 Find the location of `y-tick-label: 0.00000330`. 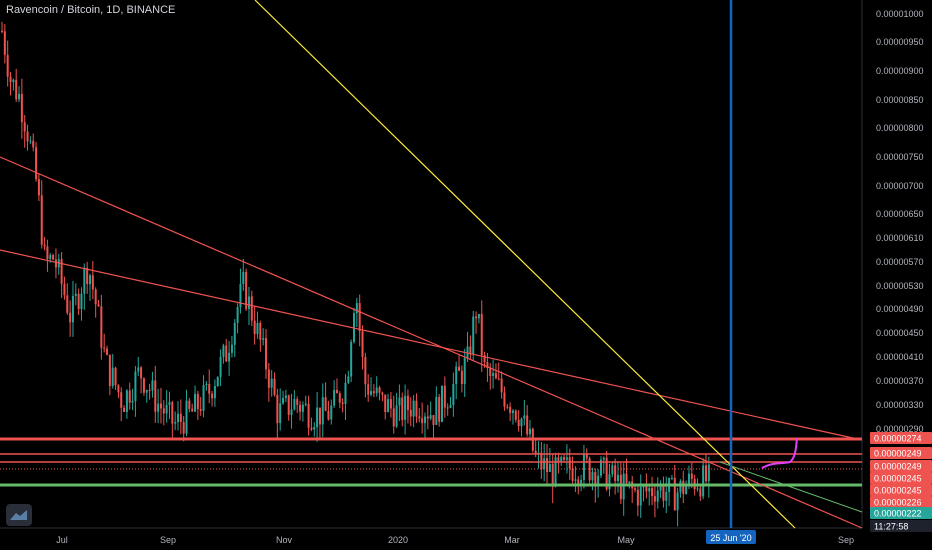

y-tick-label: 0.00000330 is located at coordinates (900, 405).